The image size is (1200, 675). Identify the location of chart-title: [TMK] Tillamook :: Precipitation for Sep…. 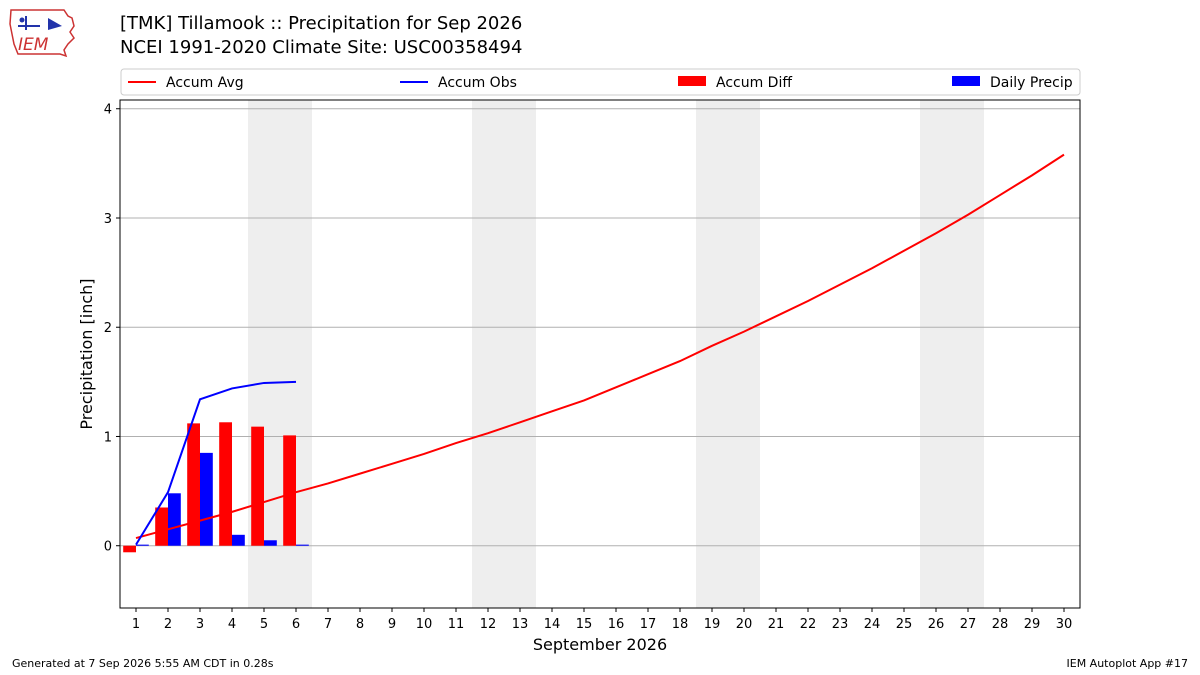
(321, 23).